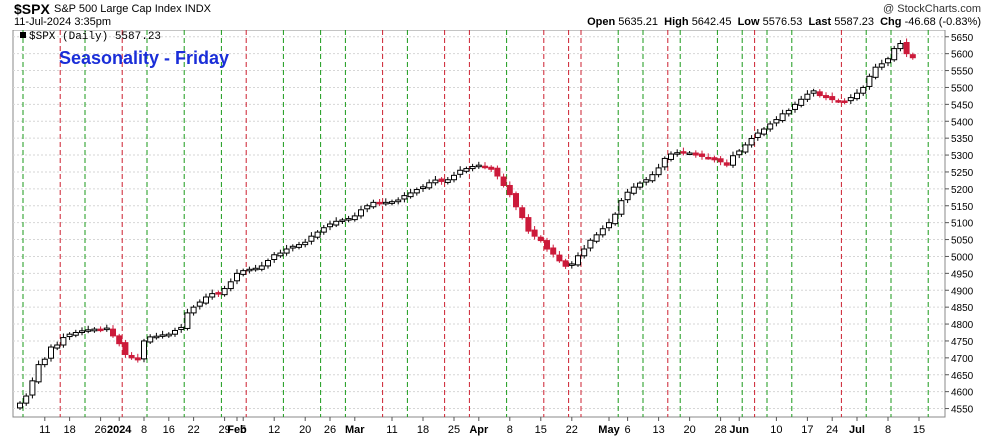  Describe the element at coordinates (274, 430) in the screenshot. I see `x-tick-label: 12` at that location.